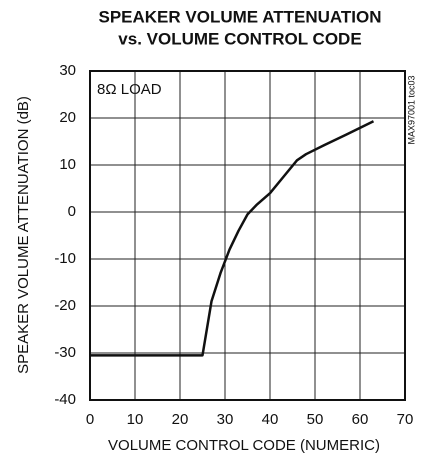 This screenshot has width=439, height=464. I want to click on x-axis-label: VOLUME CONTROL CODE (NUMERIC), so click(244, 445).